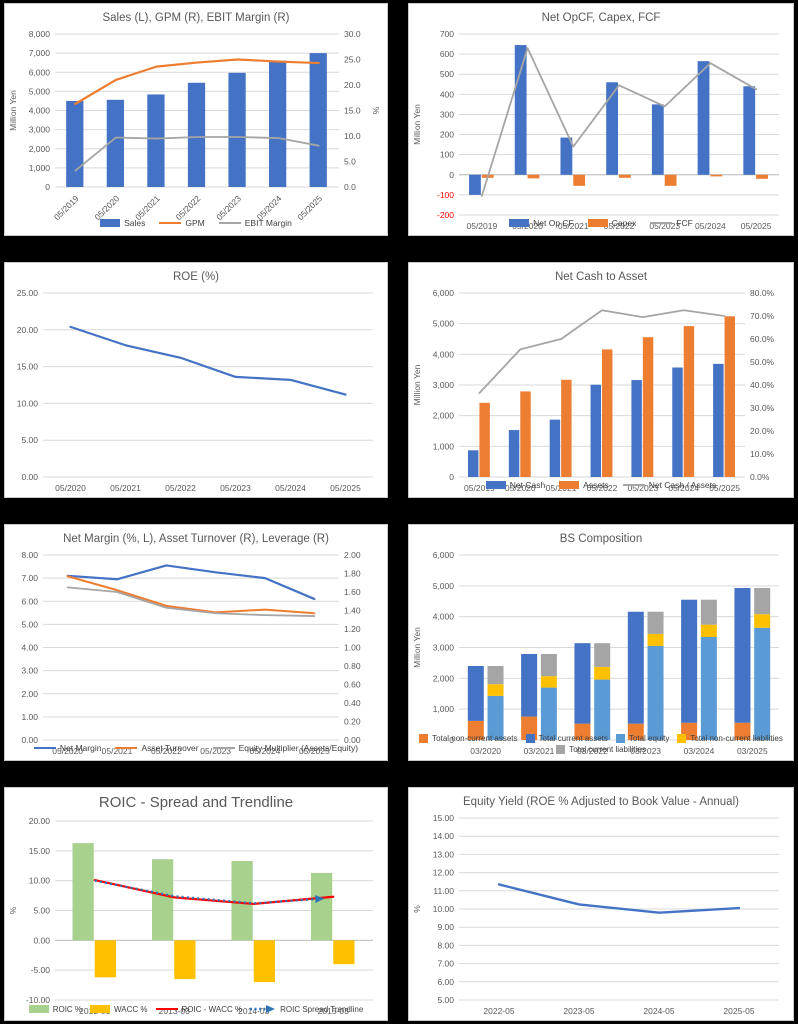  Describe the element at coordinates (352, 592) in the screenshot. I see `svg-text: 1.60` at that location.